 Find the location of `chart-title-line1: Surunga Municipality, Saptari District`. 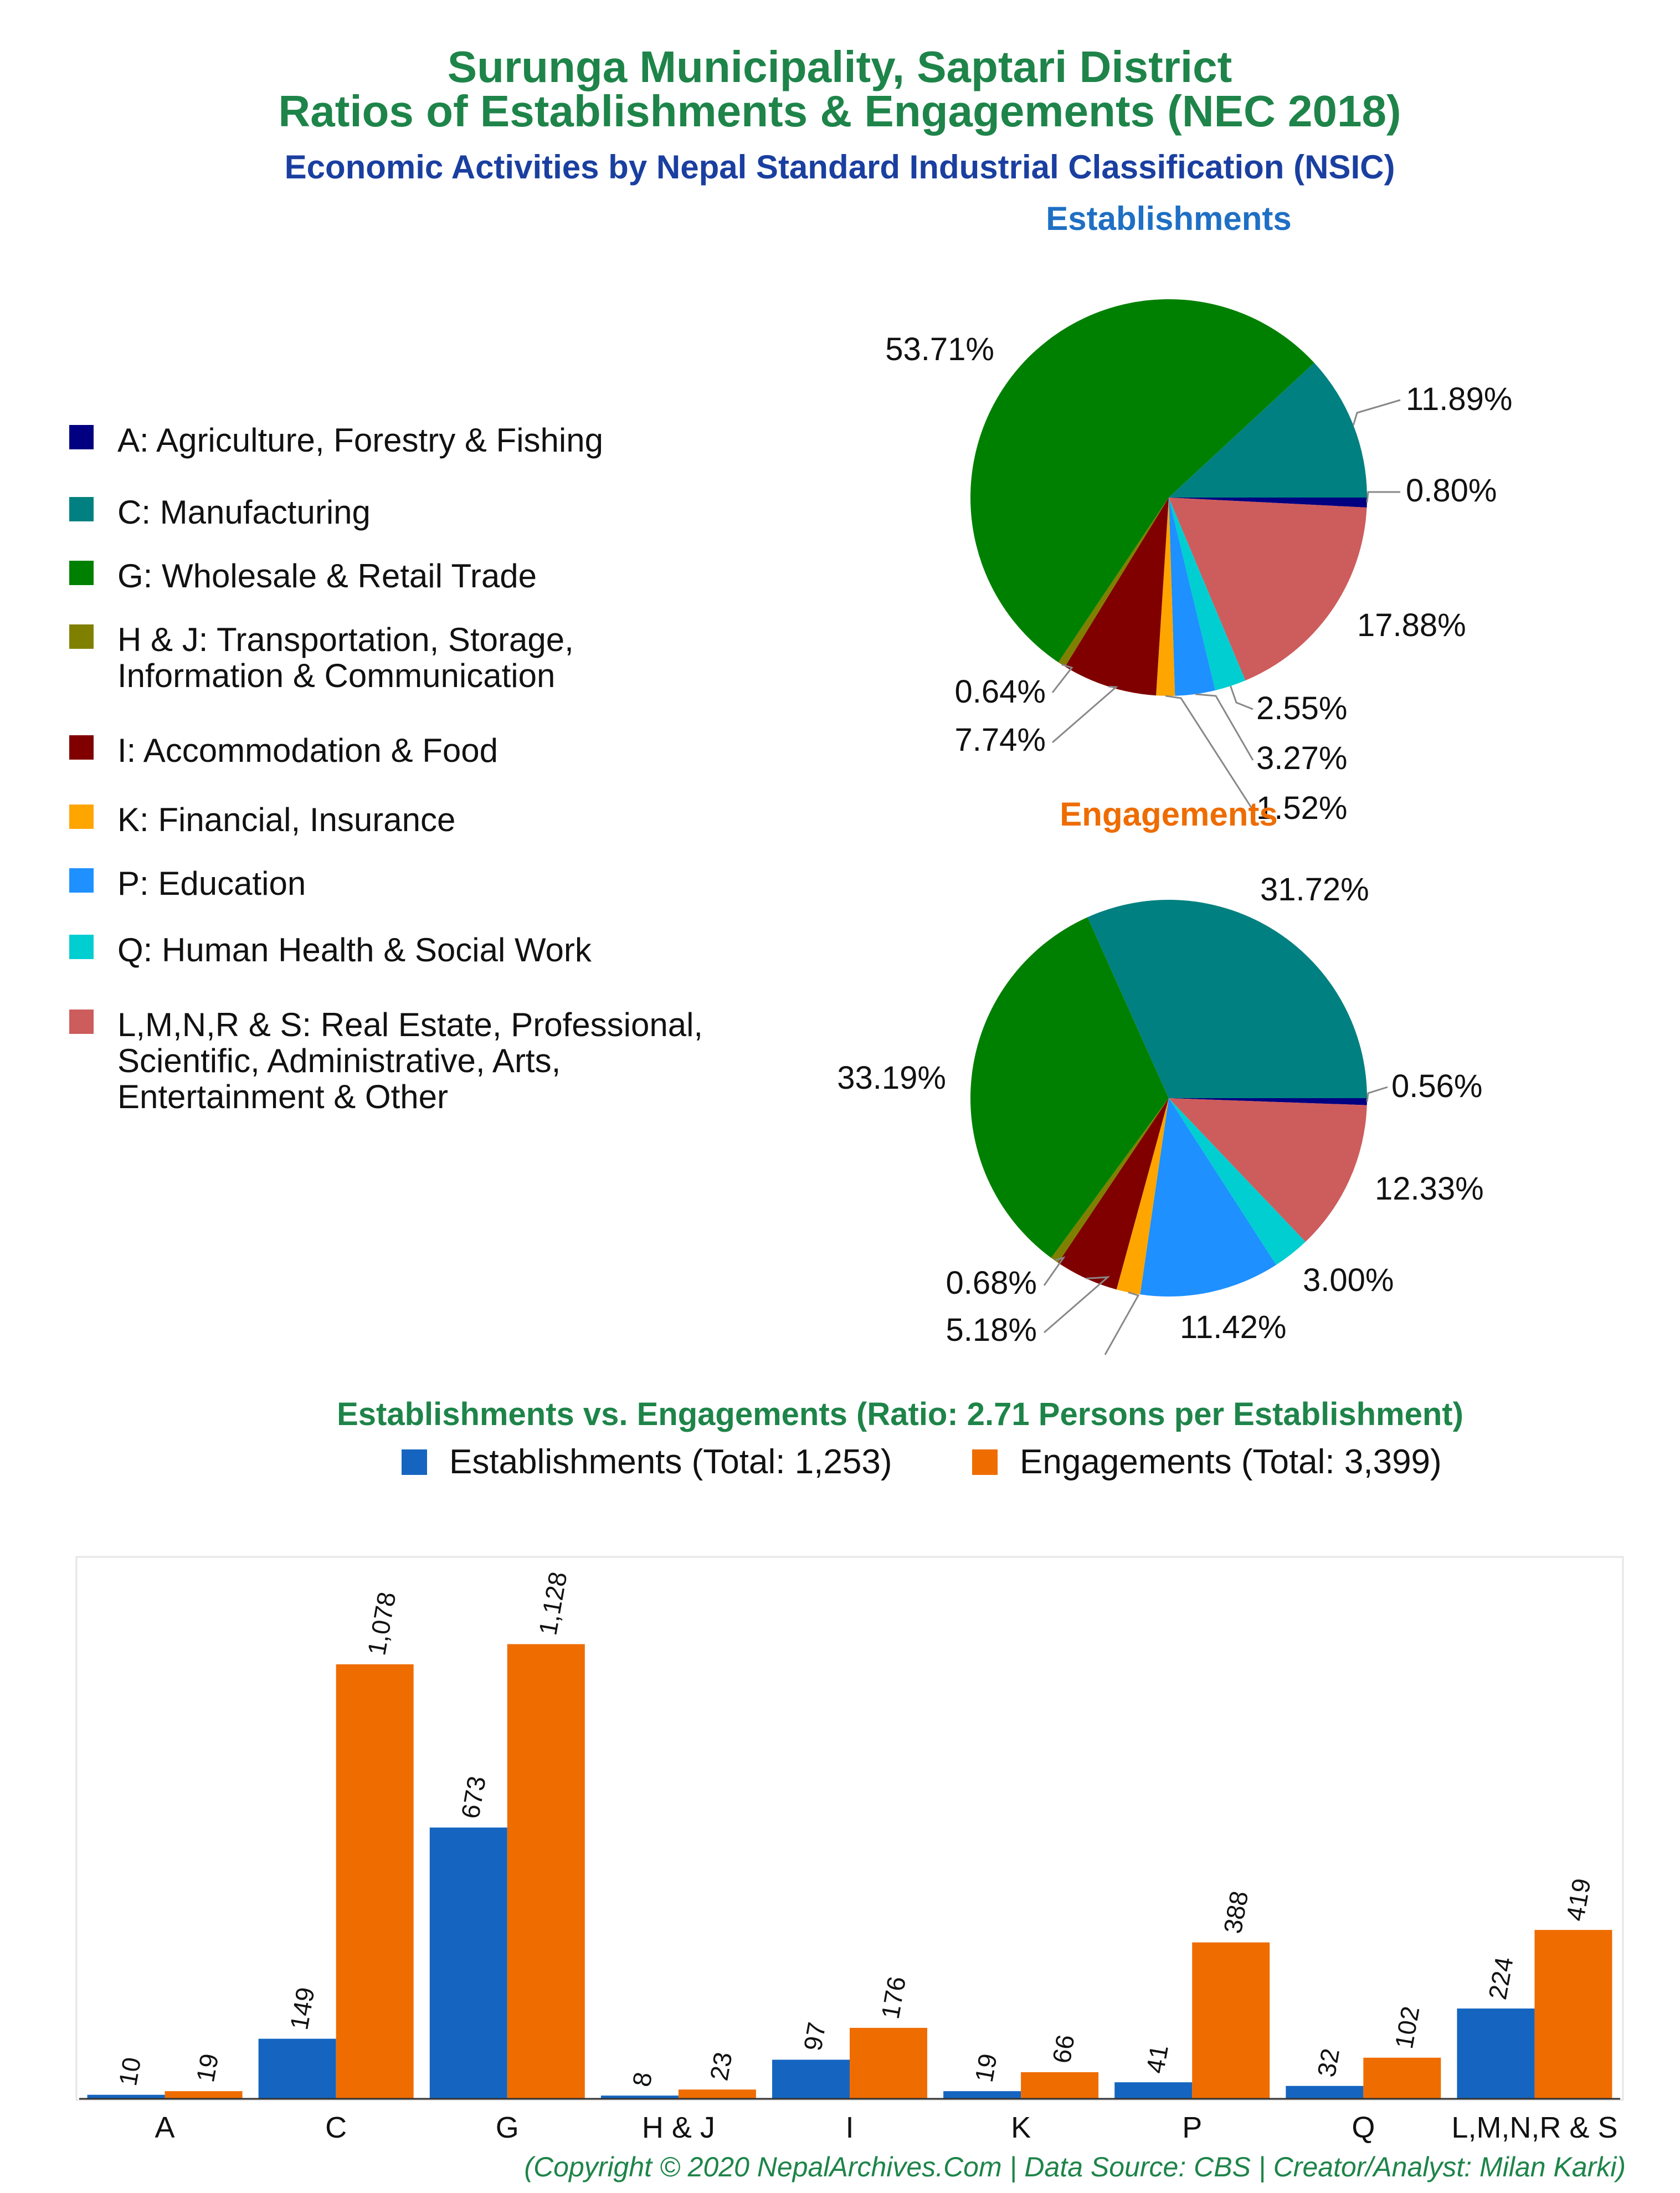

chart-title-line1: Surunga Municipality, Saptari District is located at coordinates (840, 66).